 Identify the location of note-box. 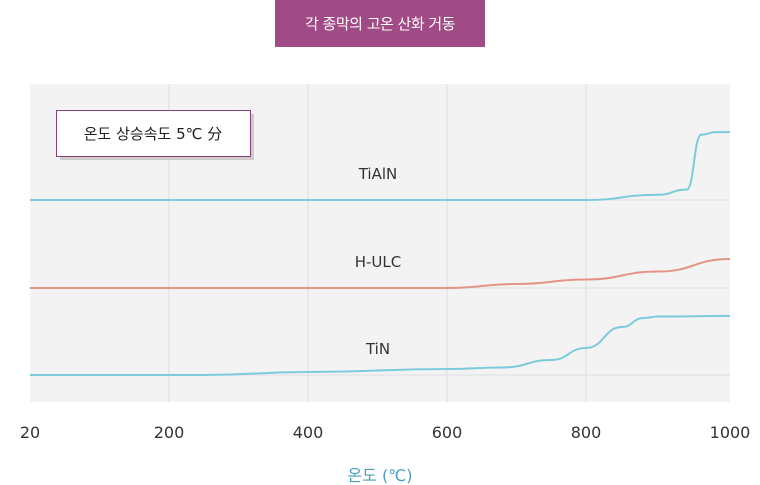
(153, 133).